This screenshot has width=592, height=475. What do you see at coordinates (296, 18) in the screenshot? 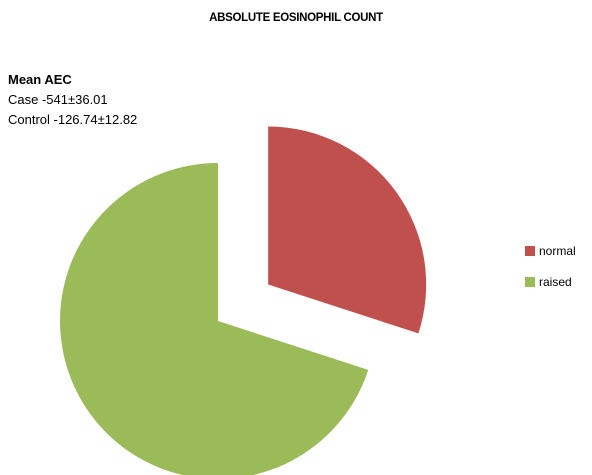
I see `chart-title: ABSOLUTE EOSINOPHIL COUNT` at bounding box center [296, 18].